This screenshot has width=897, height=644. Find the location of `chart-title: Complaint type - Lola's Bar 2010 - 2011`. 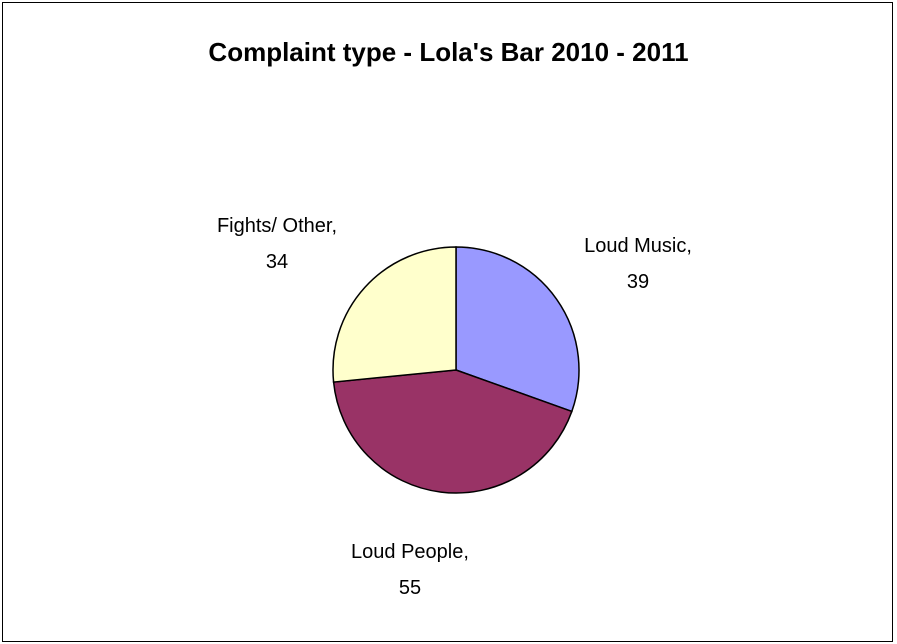

chart-title: Complaint type - Lola's Bar 2010 - 2011 is located at coordinates (448, 52).